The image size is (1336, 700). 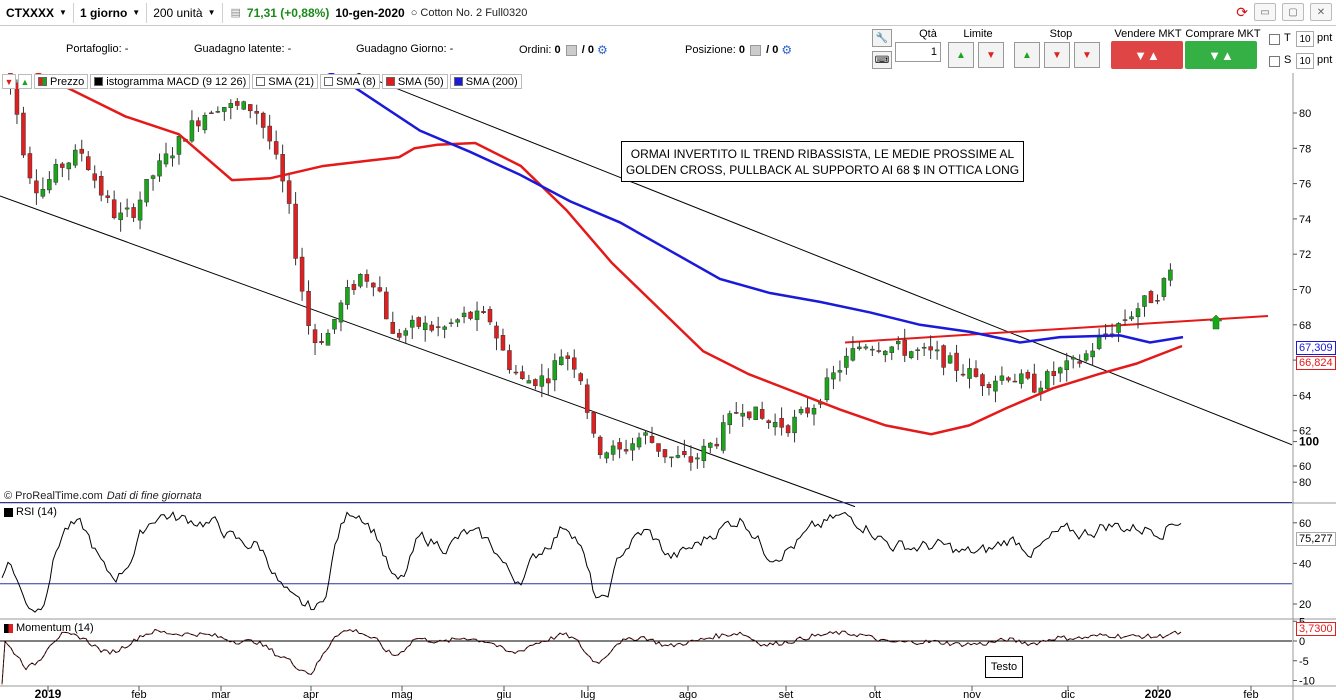 What do you see at coordinates (1293, 12) in the screenshot?
I see `maximize-button: ▢` at bounding box center [1293, 12].